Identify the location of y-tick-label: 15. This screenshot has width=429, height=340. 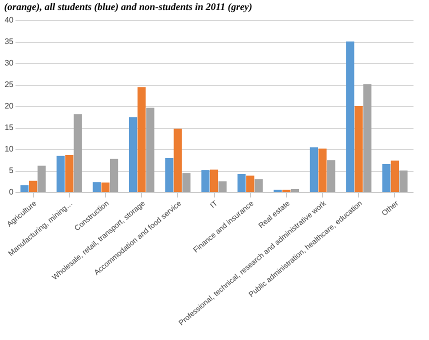
(9, 127).